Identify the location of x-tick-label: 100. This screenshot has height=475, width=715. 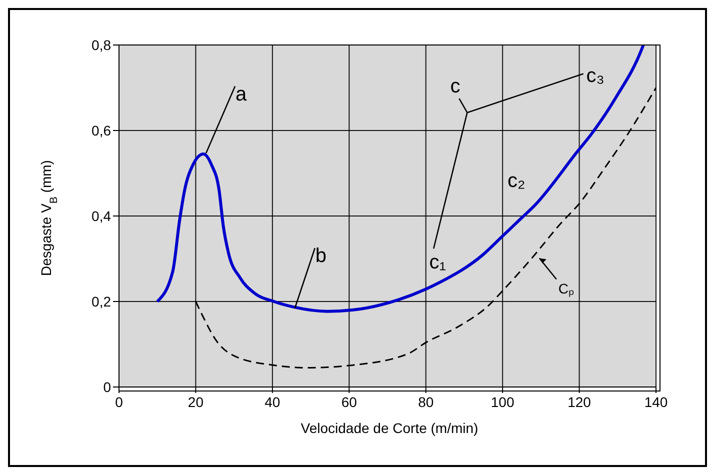
(502, 402).